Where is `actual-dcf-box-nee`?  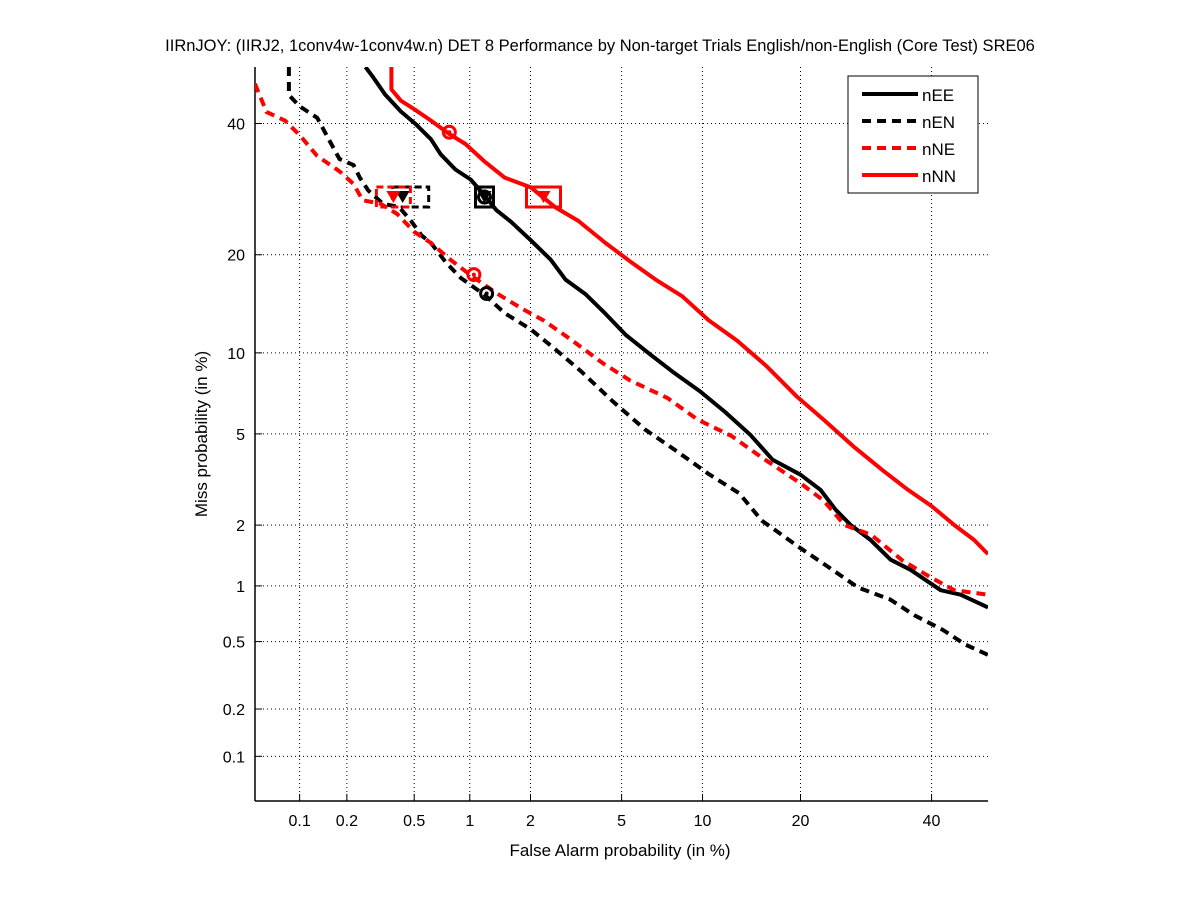 actual-dcf-box-nee is located at coordinates (484, 197).